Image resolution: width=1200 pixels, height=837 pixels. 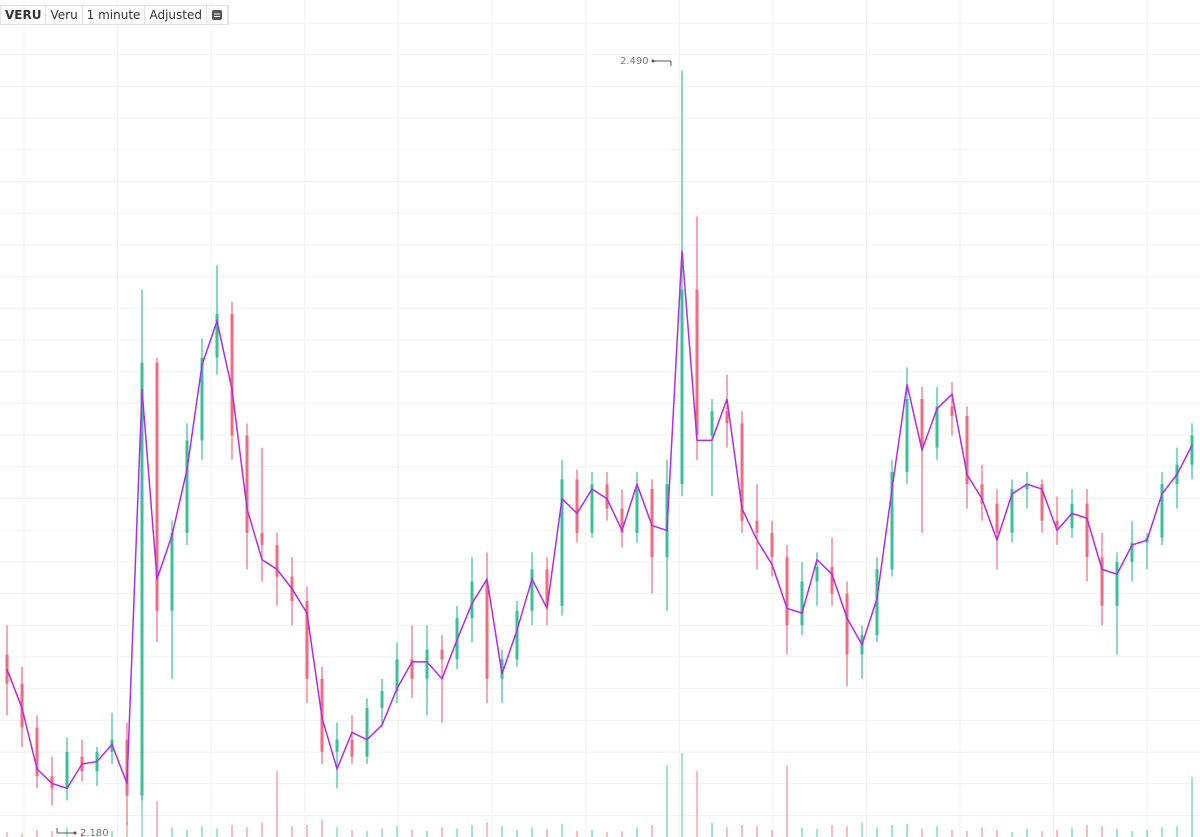 I want to click on symbol: VERU, so click(x=24, y=15).